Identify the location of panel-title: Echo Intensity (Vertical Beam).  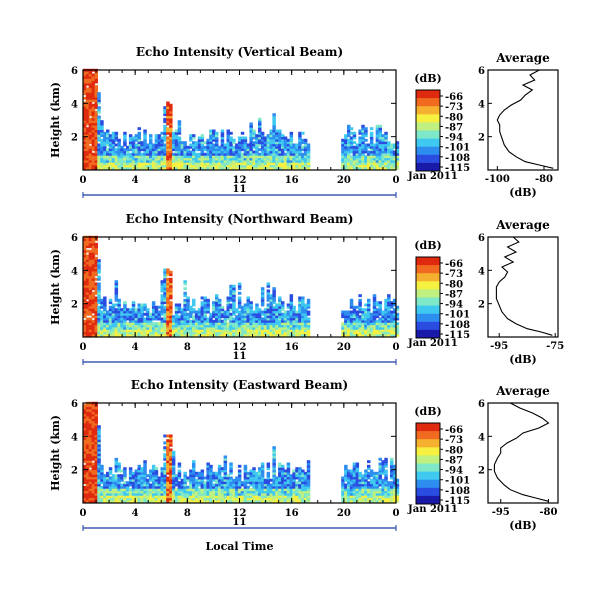
(239, 52).